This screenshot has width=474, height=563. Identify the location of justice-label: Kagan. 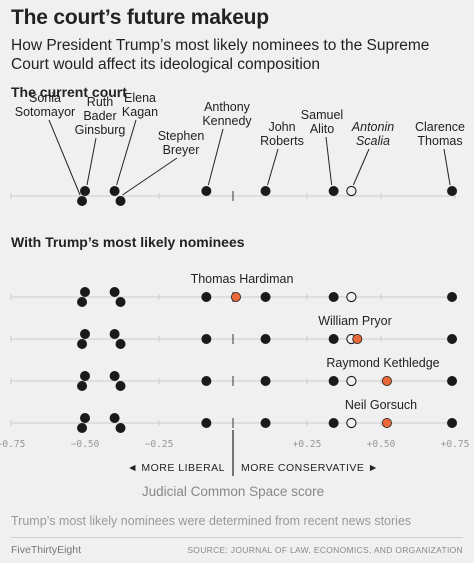
(140, 112).